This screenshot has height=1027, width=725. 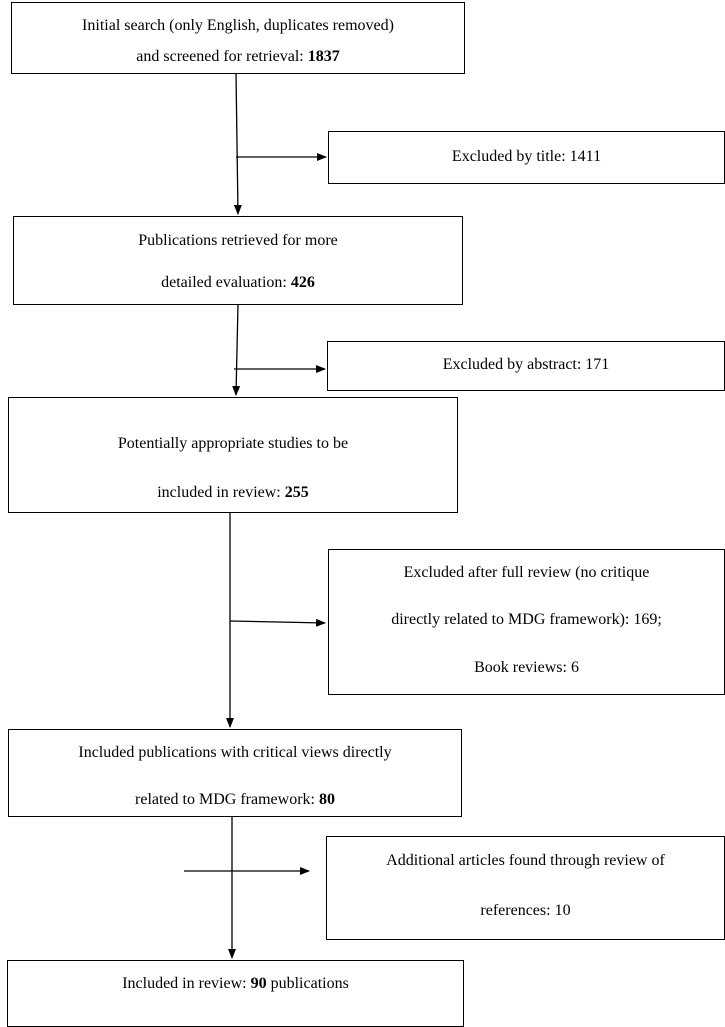 What do you see at coordinates (302, 282) in the screenshot?
I see `retrieved-count: 426` at bounding box center [302, 282].